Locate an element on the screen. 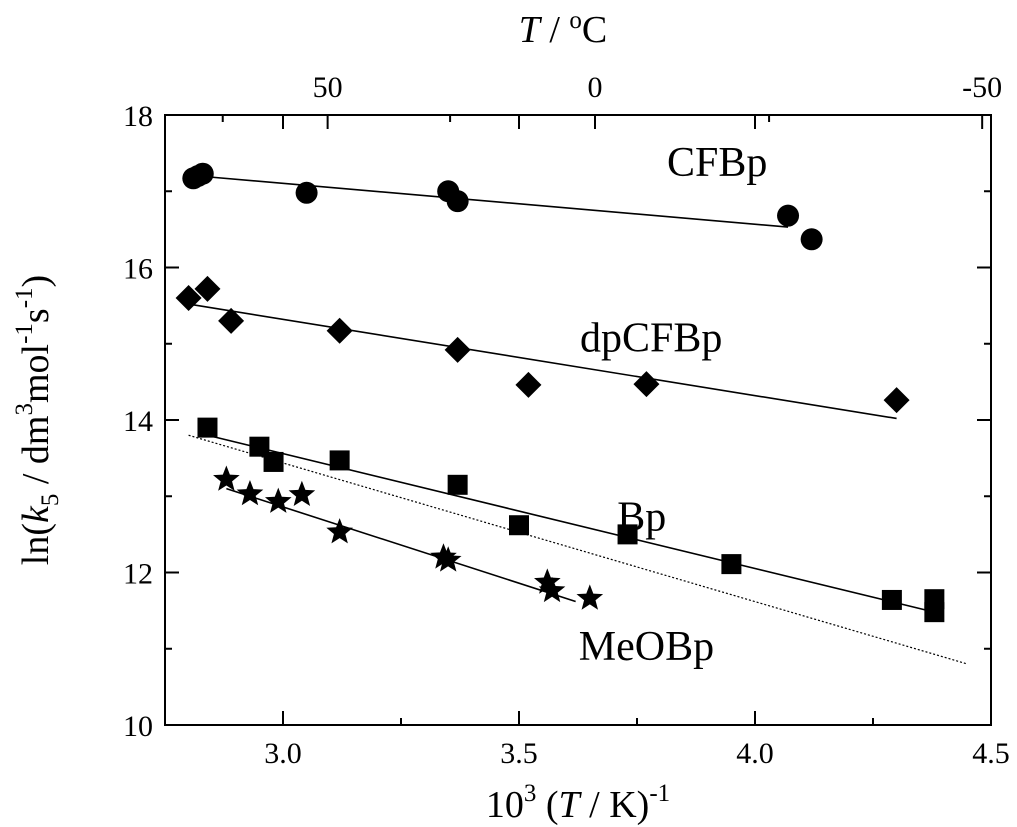 The height and width of the screenshot is (827, 1017). top-axis-label: T / oC is located at coordinates (563, 29).